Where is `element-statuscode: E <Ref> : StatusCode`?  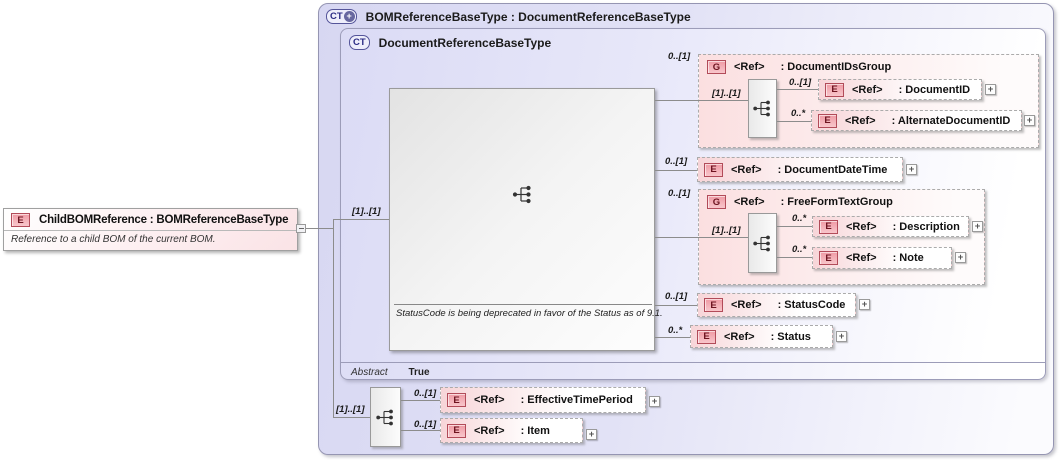 element-statuscode: E <Ref> : StatusCode is located at coordinates (776, 305).